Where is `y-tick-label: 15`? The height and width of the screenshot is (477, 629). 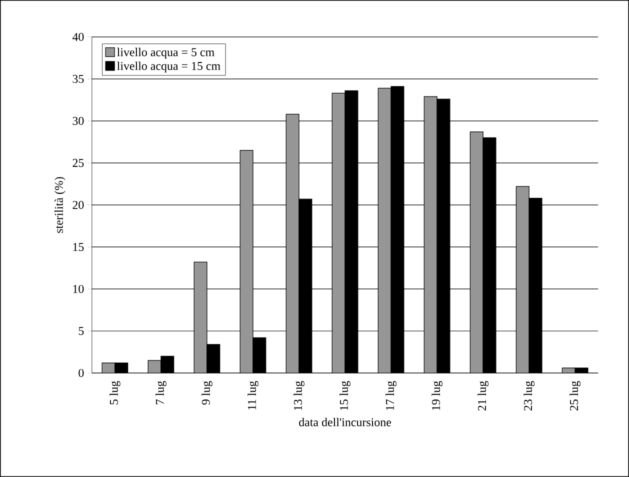
y-tick-label: 15 is located at coordinates (78, 246).